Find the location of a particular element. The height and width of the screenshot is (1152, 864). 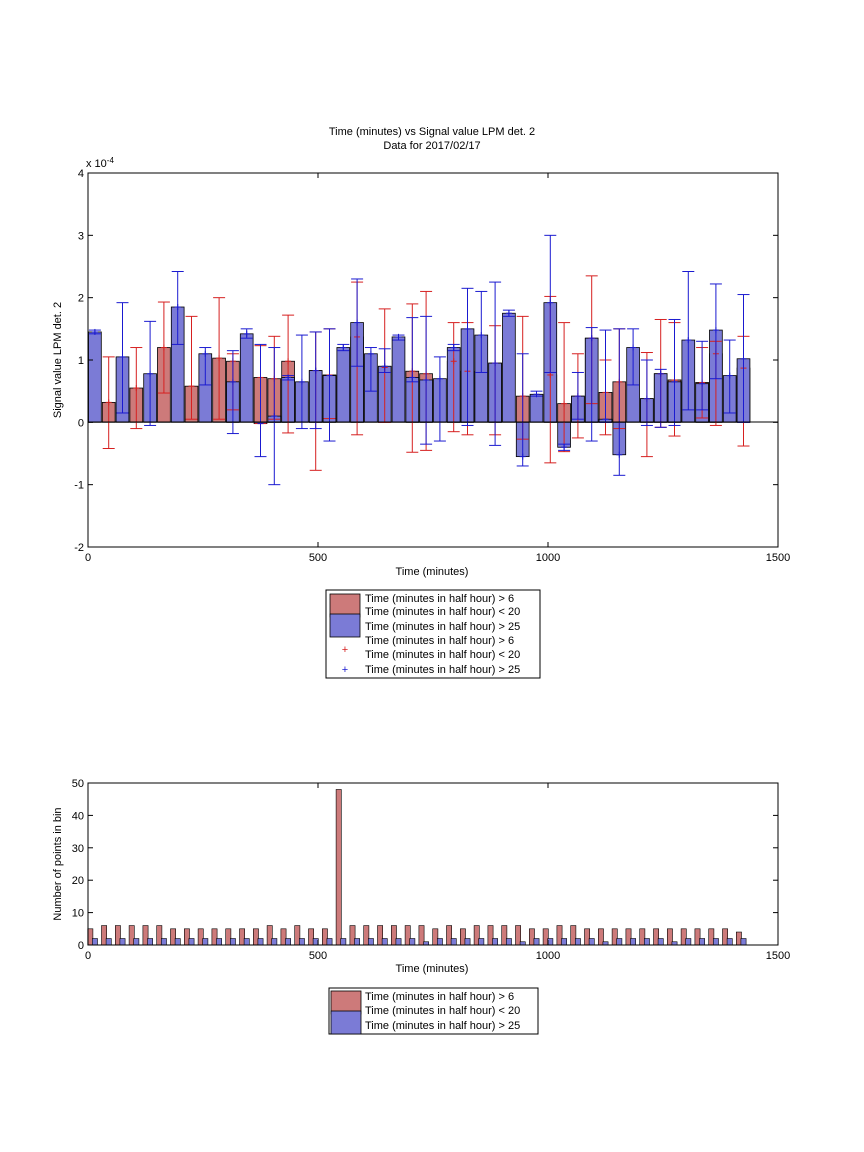

chart2-red-bar is located at coordinates (338, 867).